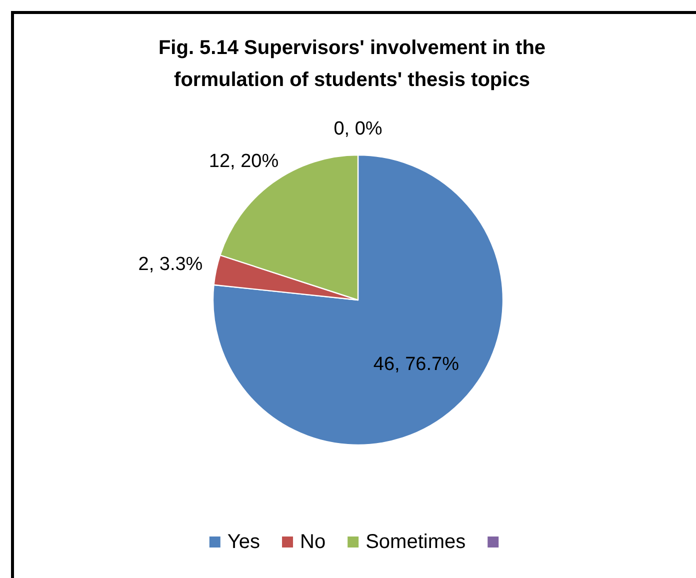  I want to click on data-label: 12, 20%, so click(243, 161).